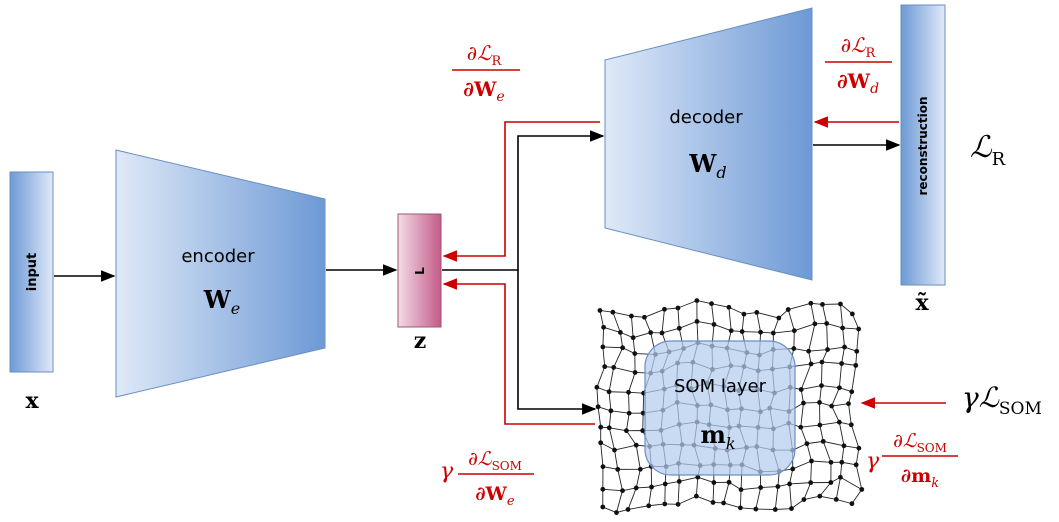 The width and height of the screenshot is (1059, 522). I want to click on gradient-dLR-dWd: ∂ℒR ∂Wd, so click(858, 65).